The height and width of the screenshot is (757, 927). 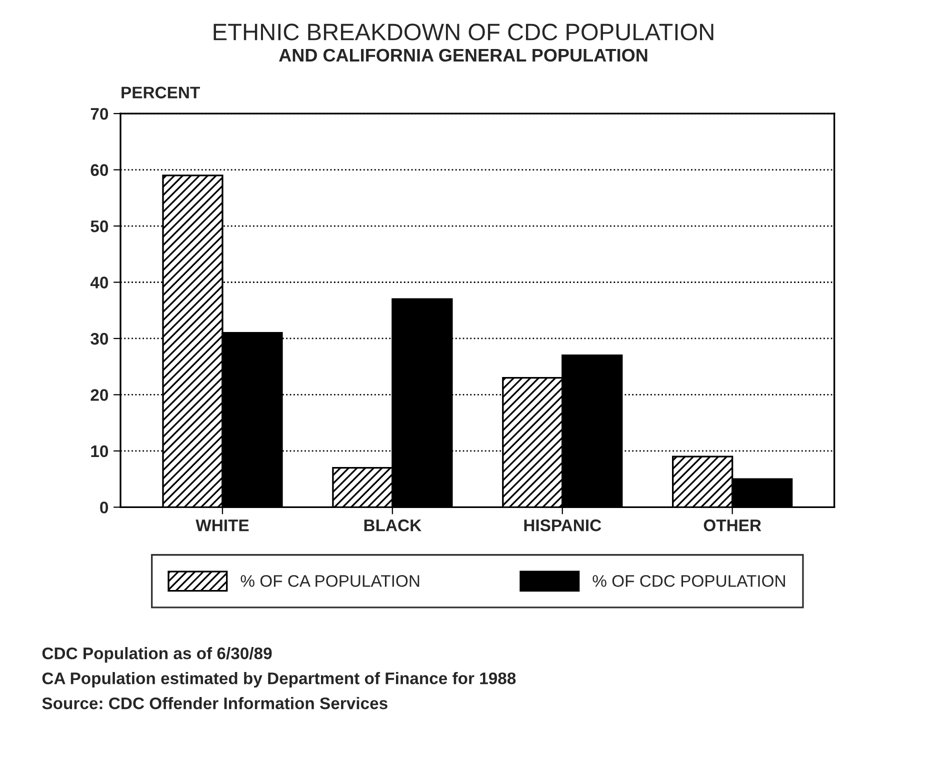 I want to click on source-note: Source: CDC Offender Information Services, so click(x=215, y=703).